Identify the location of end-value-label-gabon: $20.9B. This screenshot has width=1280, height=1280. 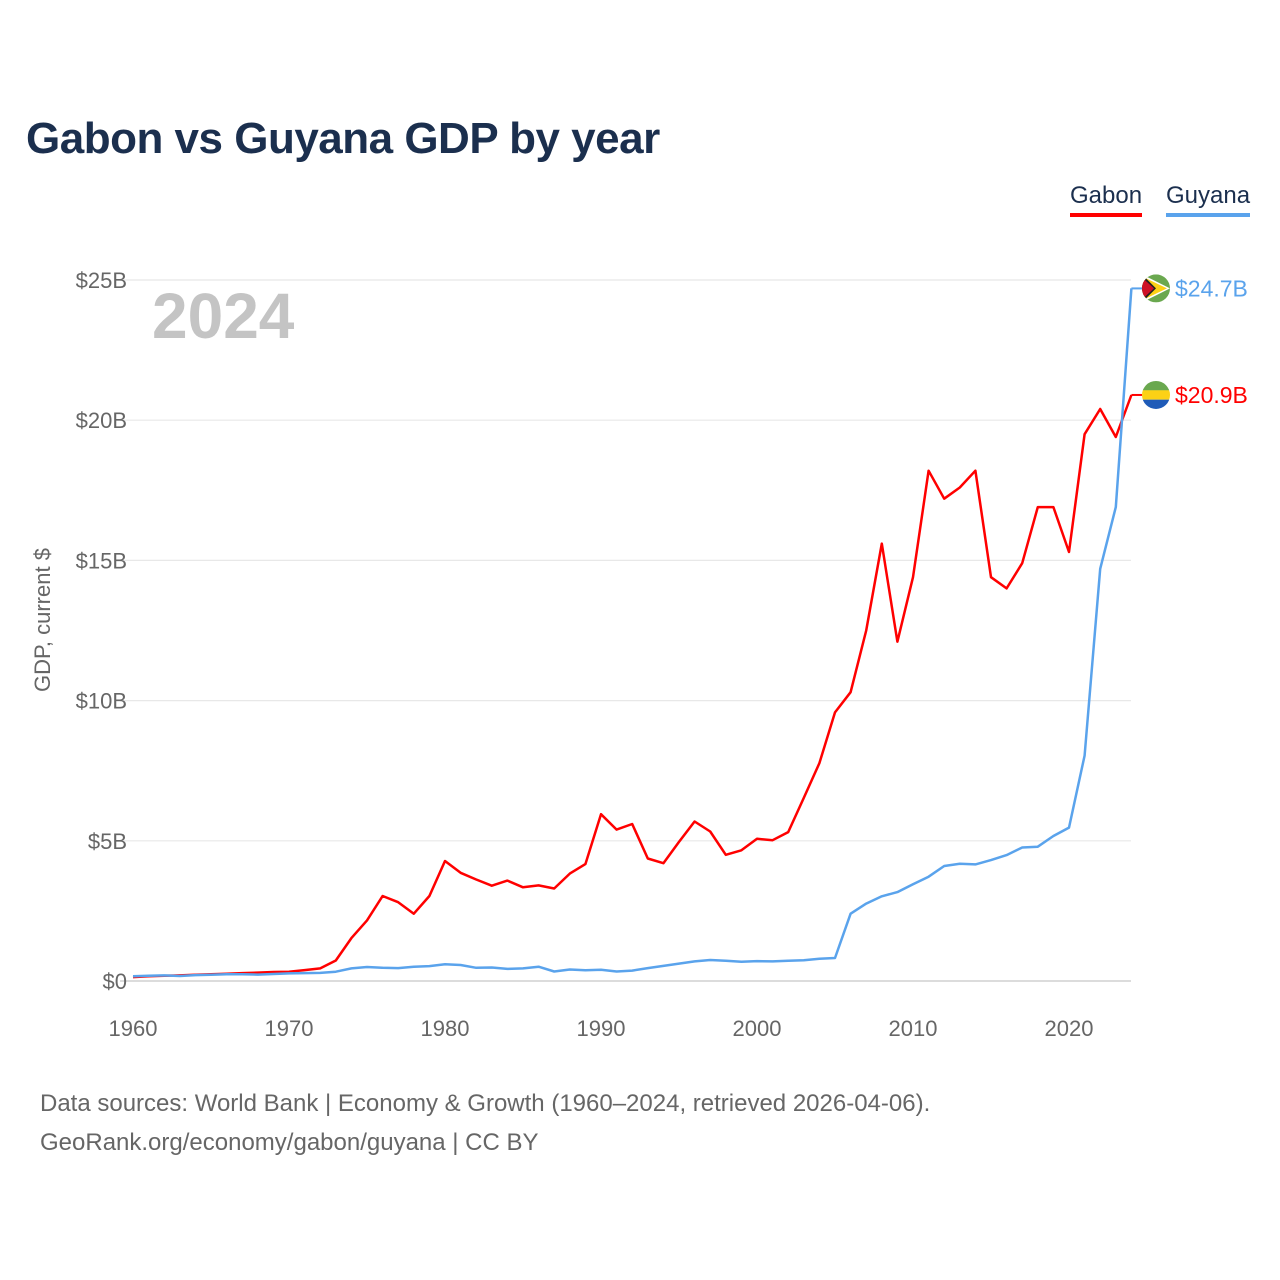
(1211, 395).